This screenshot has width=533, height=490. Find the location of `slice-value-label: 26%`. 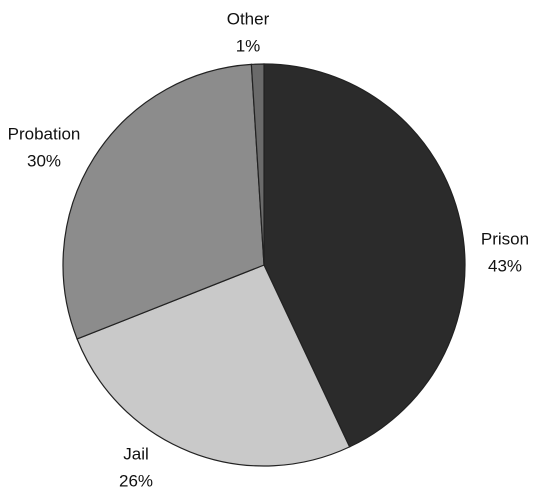

slice-value-label: 26% is located at coordinates (136, 480).